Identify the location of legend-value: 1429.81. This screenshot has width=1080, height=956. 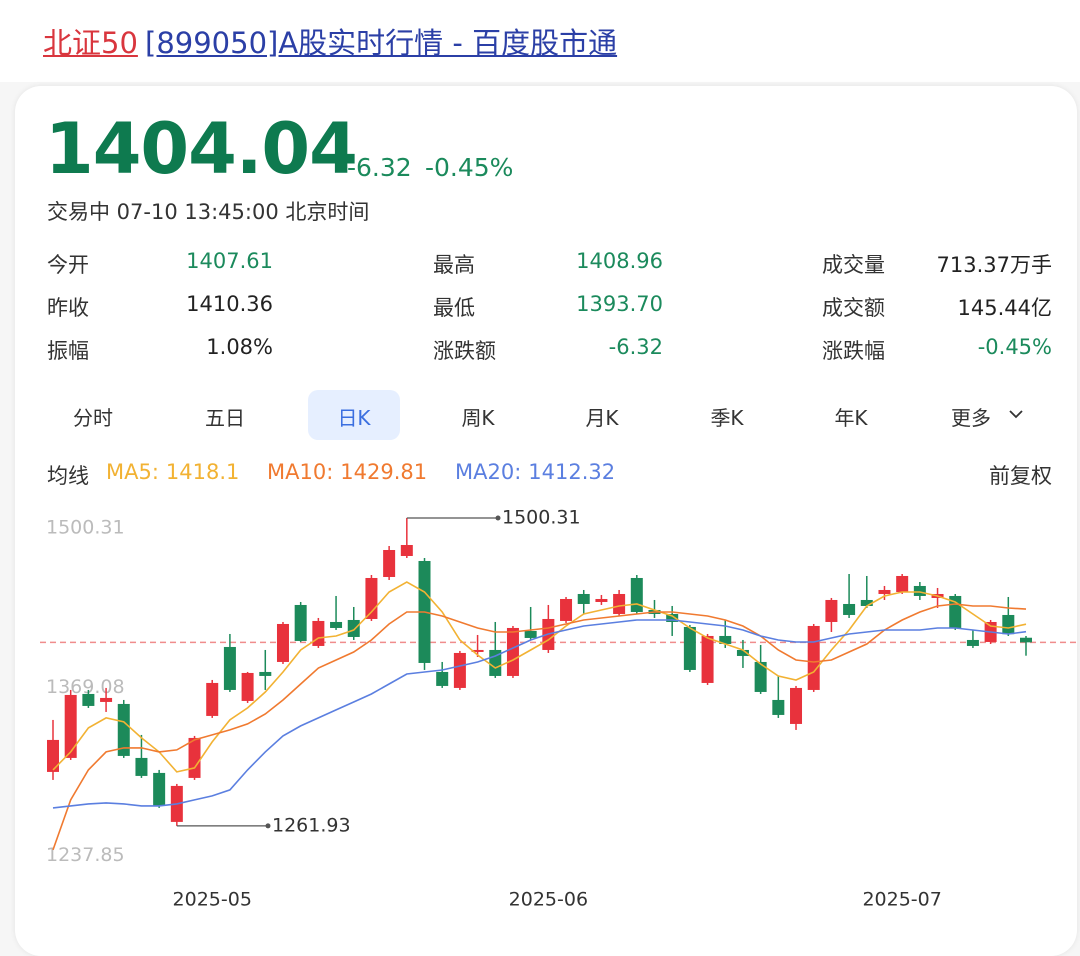
(384, 472).